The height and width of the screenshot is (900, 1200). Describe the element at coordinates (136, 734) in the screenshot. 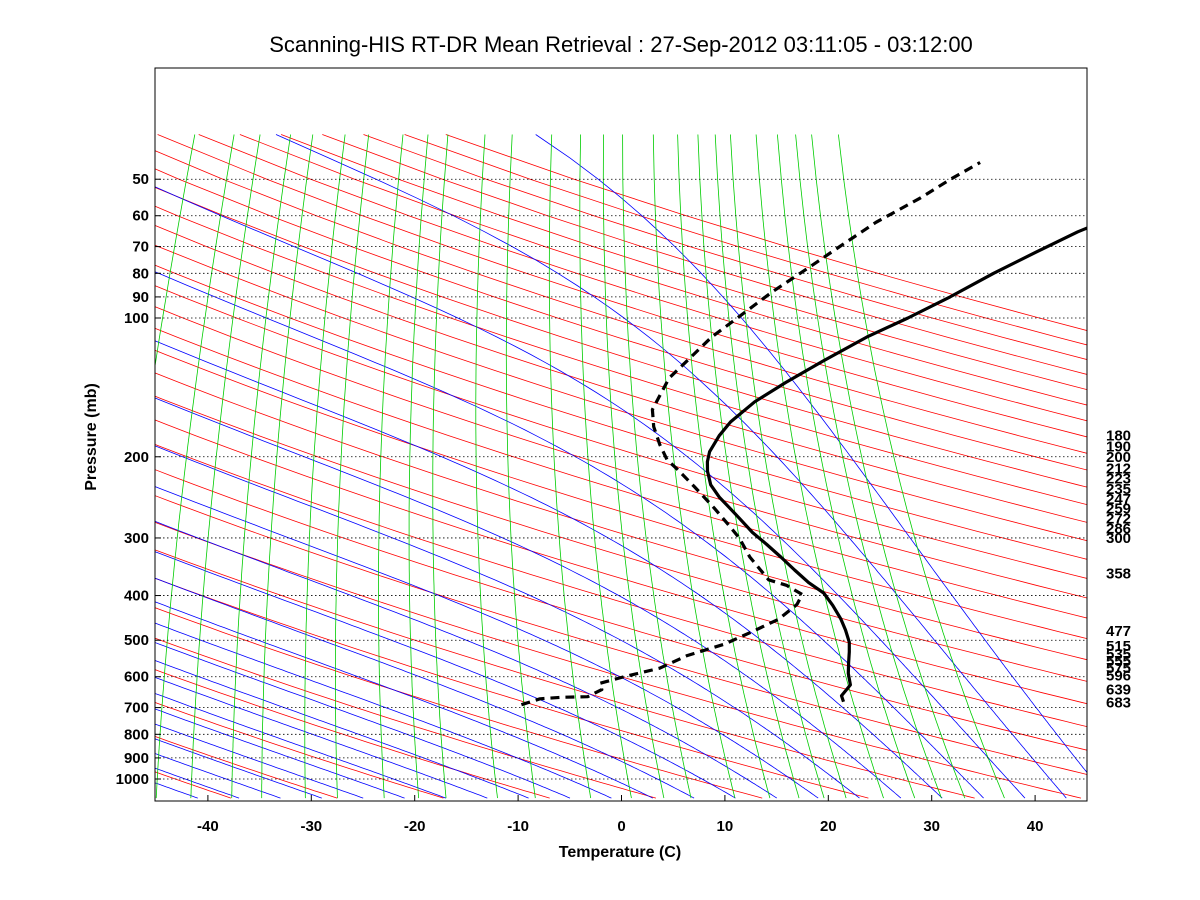

I see `y-tick-label: 800` at that location.